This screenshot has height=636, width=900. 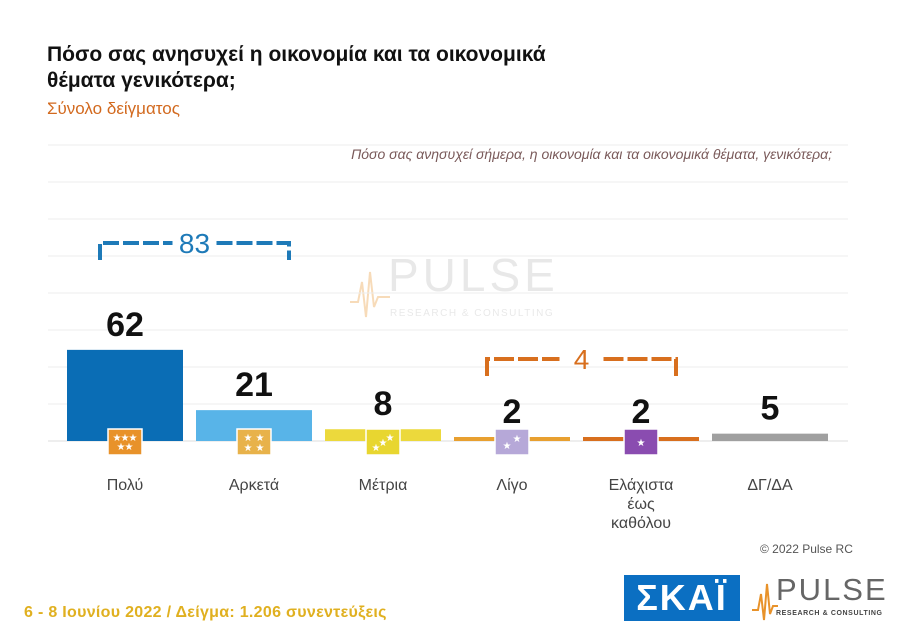 What do you see at coordinates (765, 602) in the screenshot?
I see `pulse-logo-wave-icon` at bounding box center [765, 602].